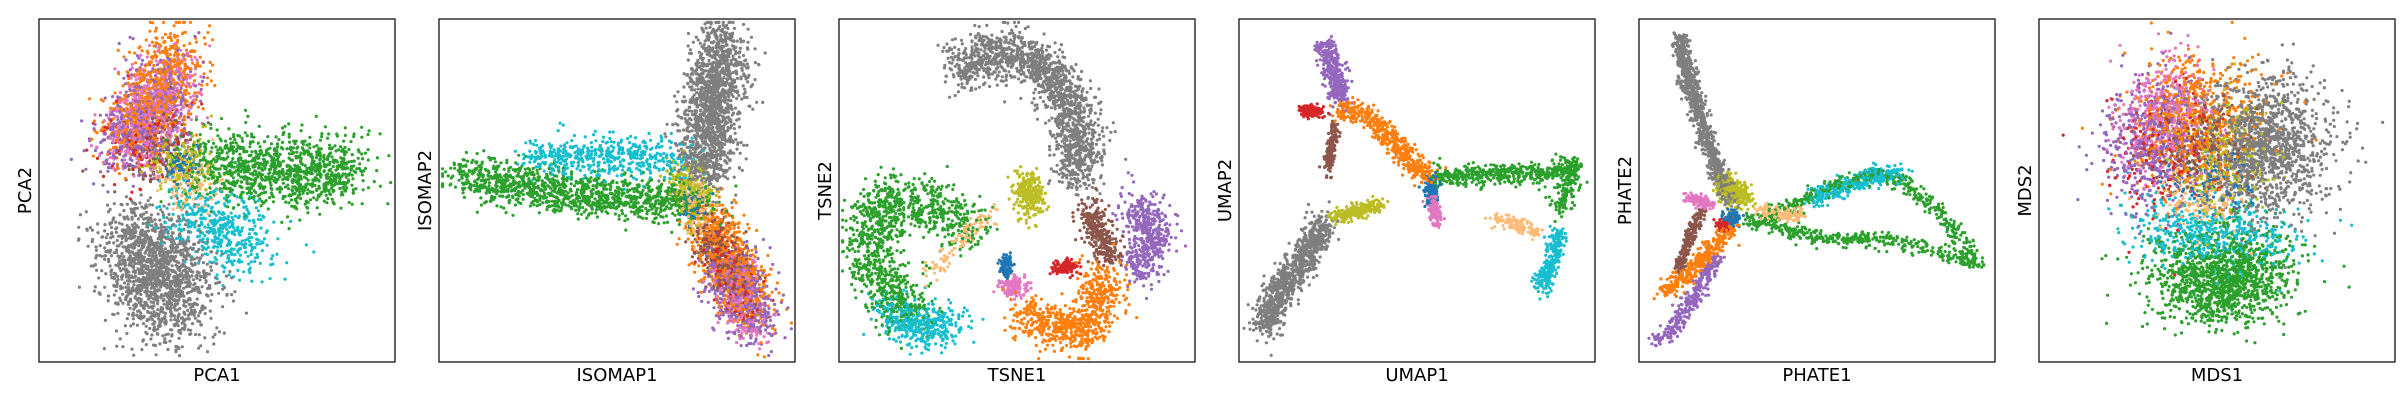 The image size is (2400, 400). What do you see at coordinates (194, 199) in the screenshot?
I see `scatter-point-peach` at bounding box center [194, 199].